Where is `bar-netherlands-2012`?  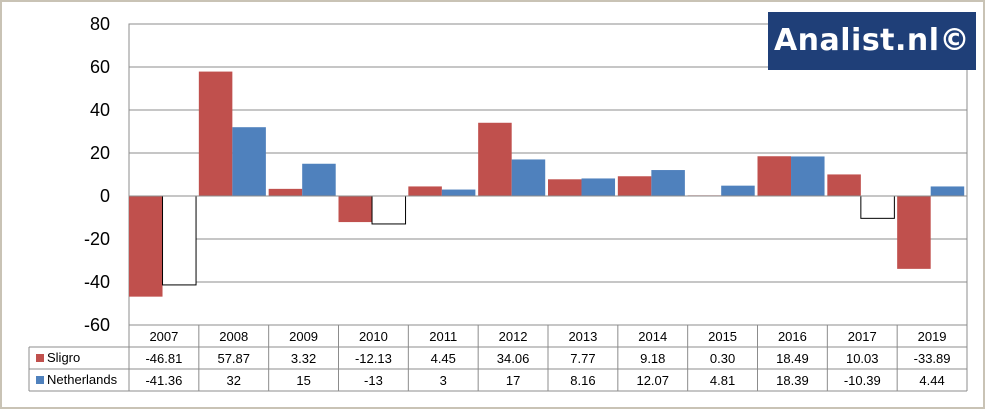 bar-netherlands-2012 is located at coordinates (528, 177).